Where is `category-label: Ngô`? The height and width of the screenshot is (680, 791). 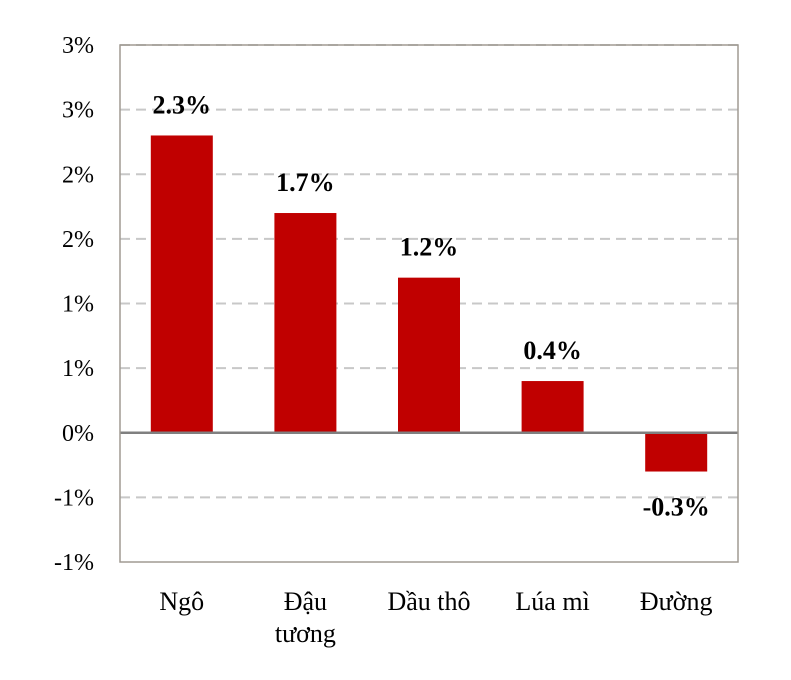 category-label: Ngô is located at coordinates (181, 601).